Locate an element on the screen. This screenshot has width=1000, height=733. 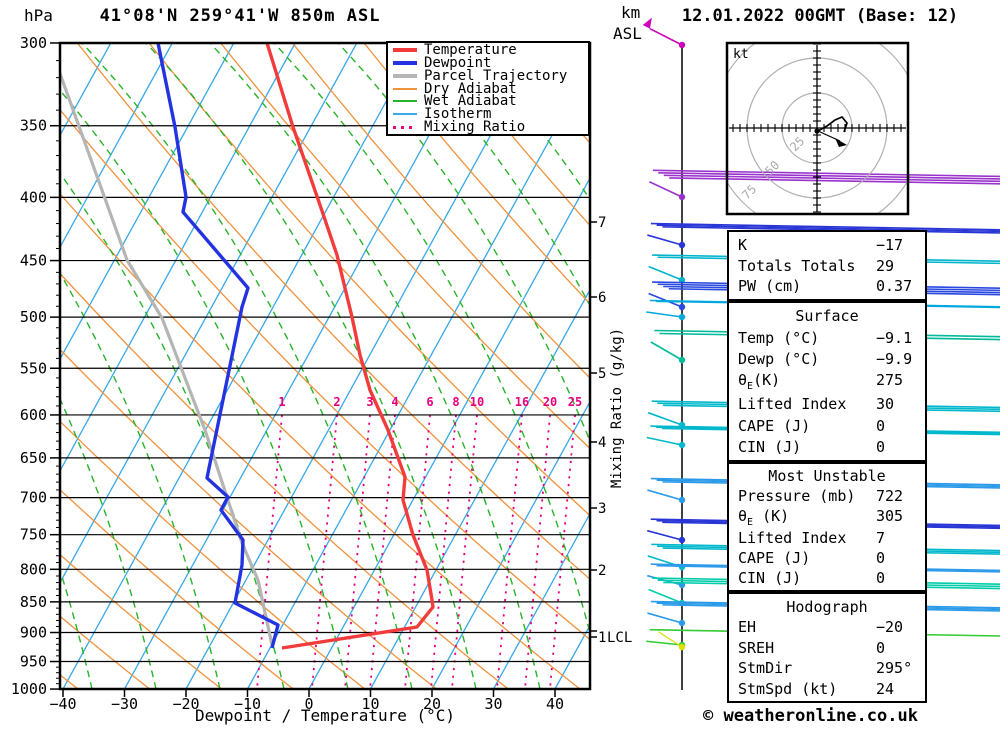
stats-table-row: EH −20 is located at coordinates (831, 627).